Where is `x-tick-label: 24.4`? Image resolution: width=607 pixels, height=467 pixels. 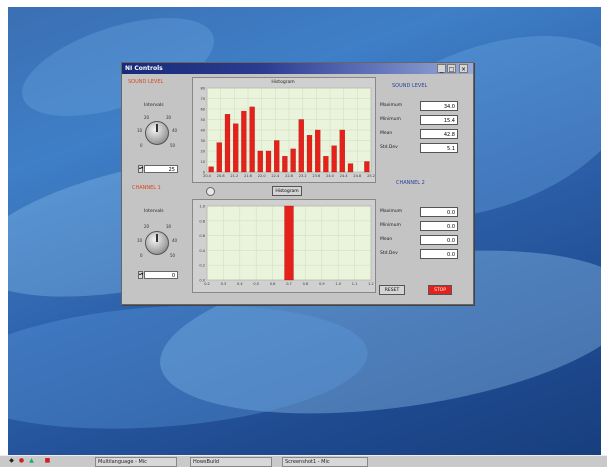
x-tick-label: 24.4 is located at coordinates (344, 176).